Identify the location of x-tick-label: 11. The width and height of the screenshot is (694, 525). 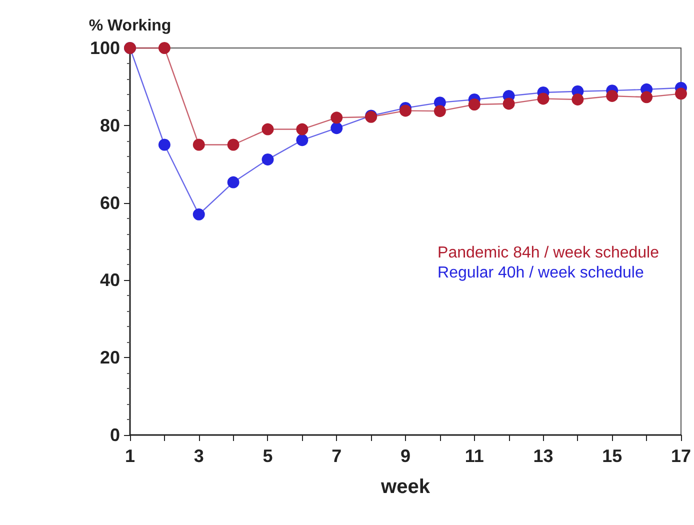
(474, 456).